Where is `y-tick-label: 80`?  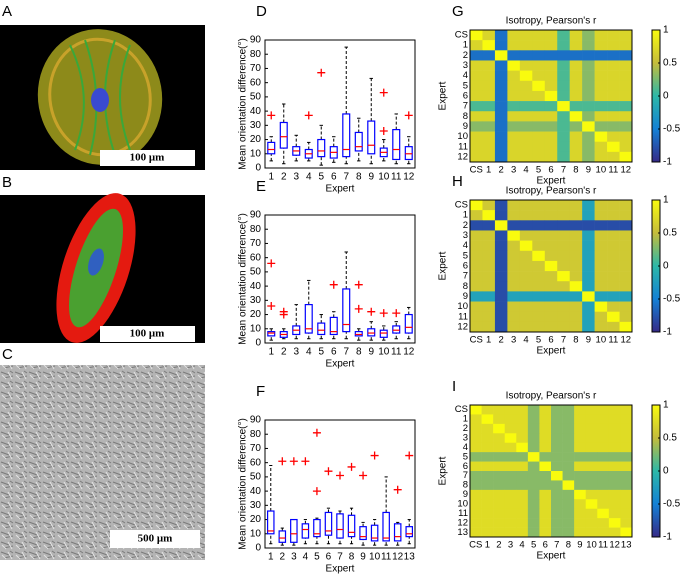 y-tick-label: 80 is located at coordinates (256, 54).